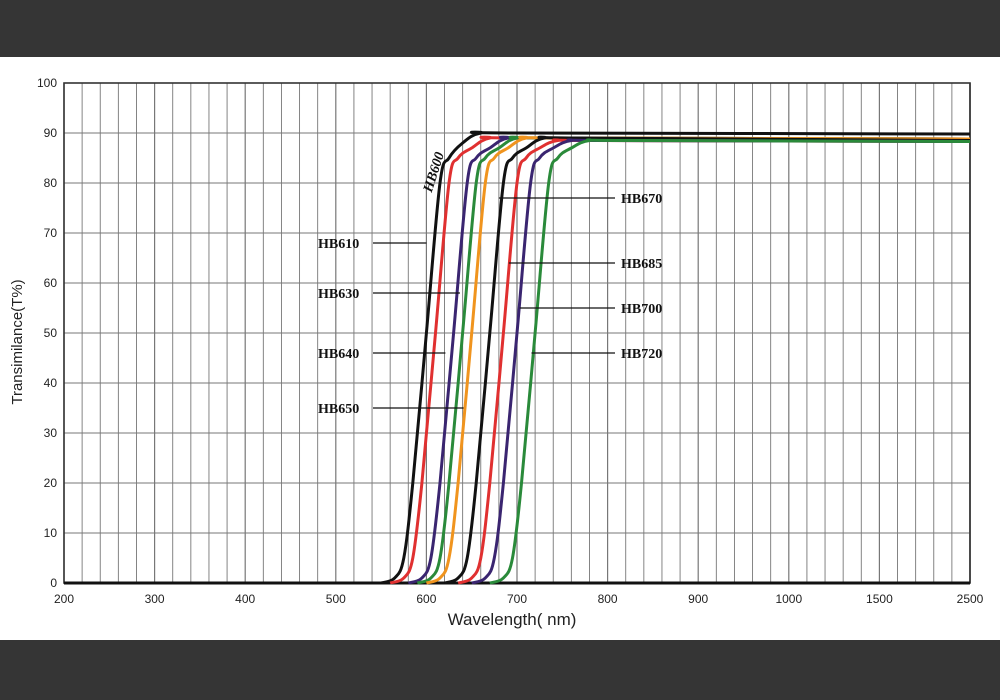  What do you see at coordinates (51, 133) in the screenshot?
I see `y-tick-label: 90` at bounding box center [51, 133].